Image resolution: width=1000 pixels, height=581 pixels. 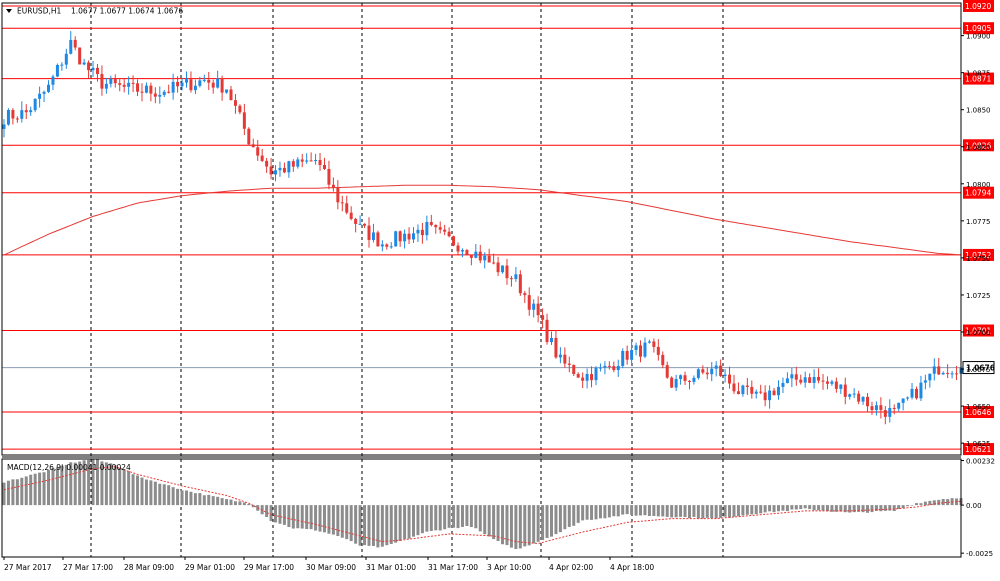 I want to click on level-price-label: 1.0826, so click(x=978, y=145).